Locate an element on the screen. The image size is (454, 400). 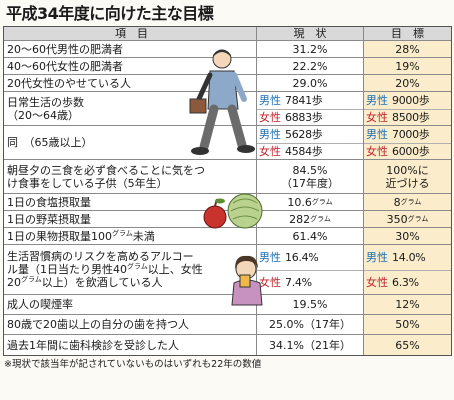
row-item: 1日の果物摂取量100グラム未満 is located at coordinates (130, 236).